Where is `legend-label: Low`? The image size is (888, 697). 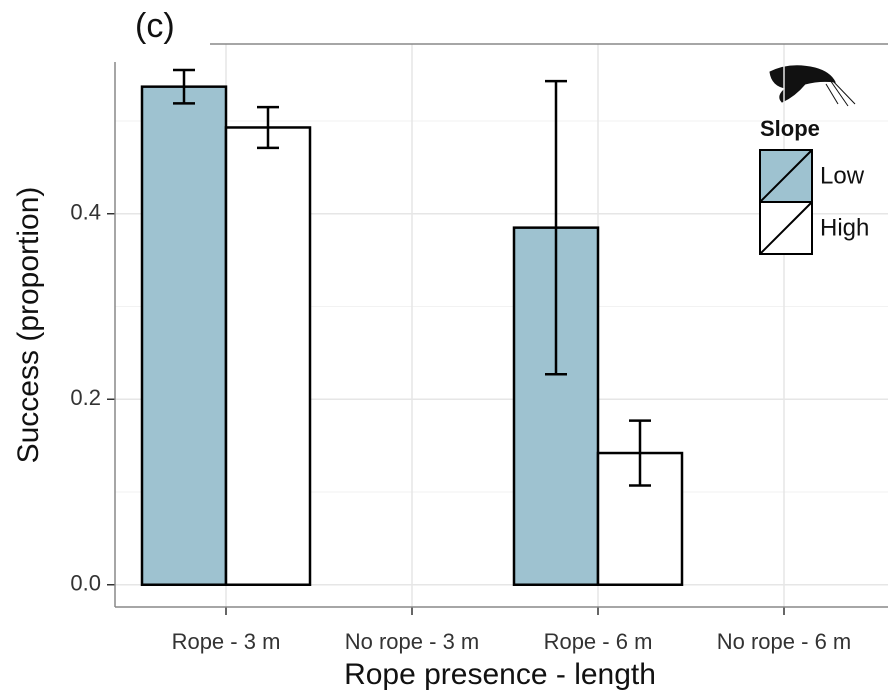 legend-label: Low is located at coordinates (842, 175).